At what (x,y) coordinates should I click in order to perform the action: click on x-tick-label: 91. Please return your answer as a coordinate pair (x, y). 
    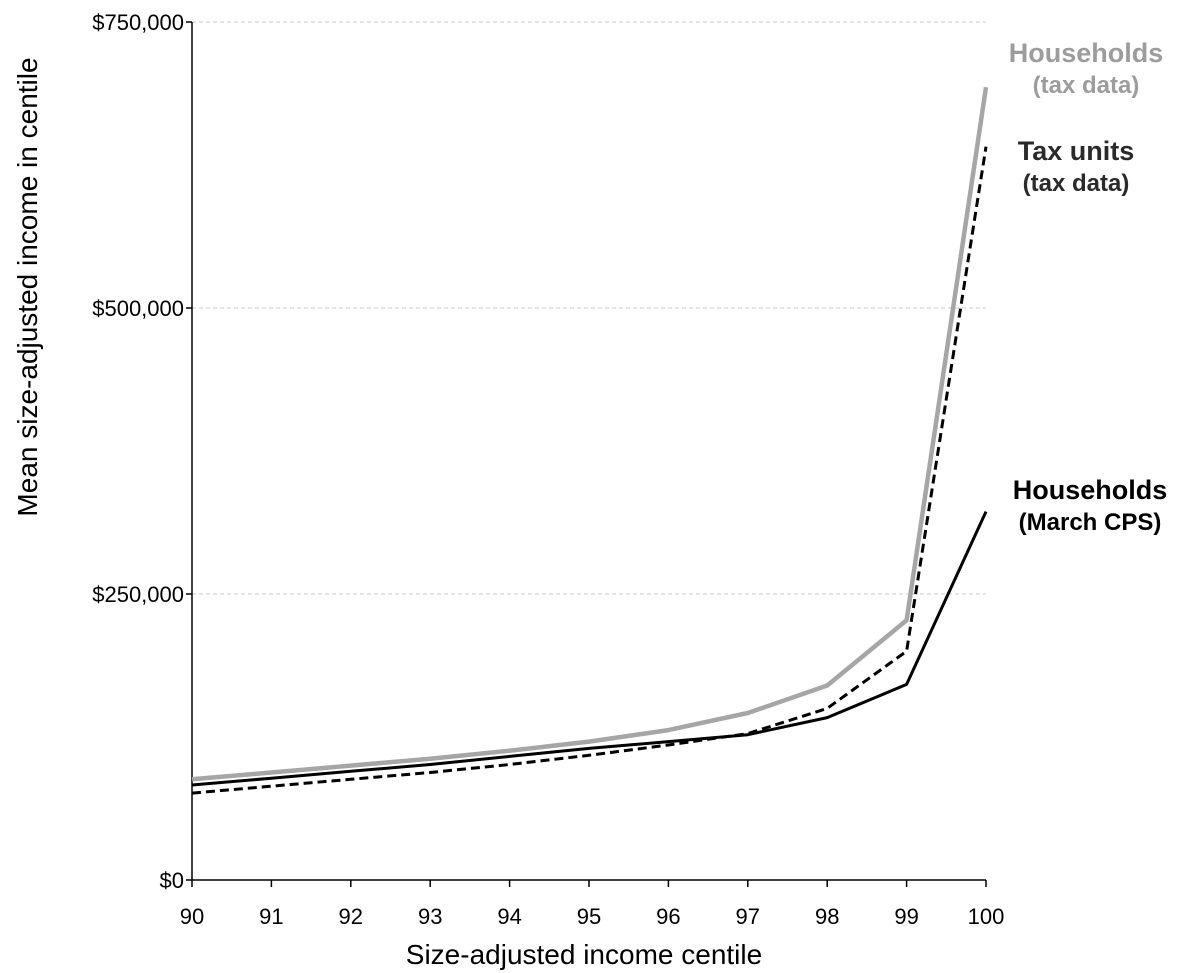
    Looking at the image, I should click on (271, 916).